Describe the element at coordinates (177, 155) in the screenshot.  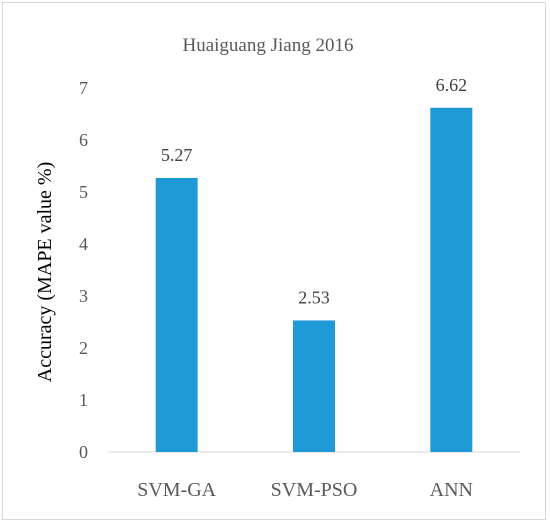
I see `data-label: 5.27` at that location.